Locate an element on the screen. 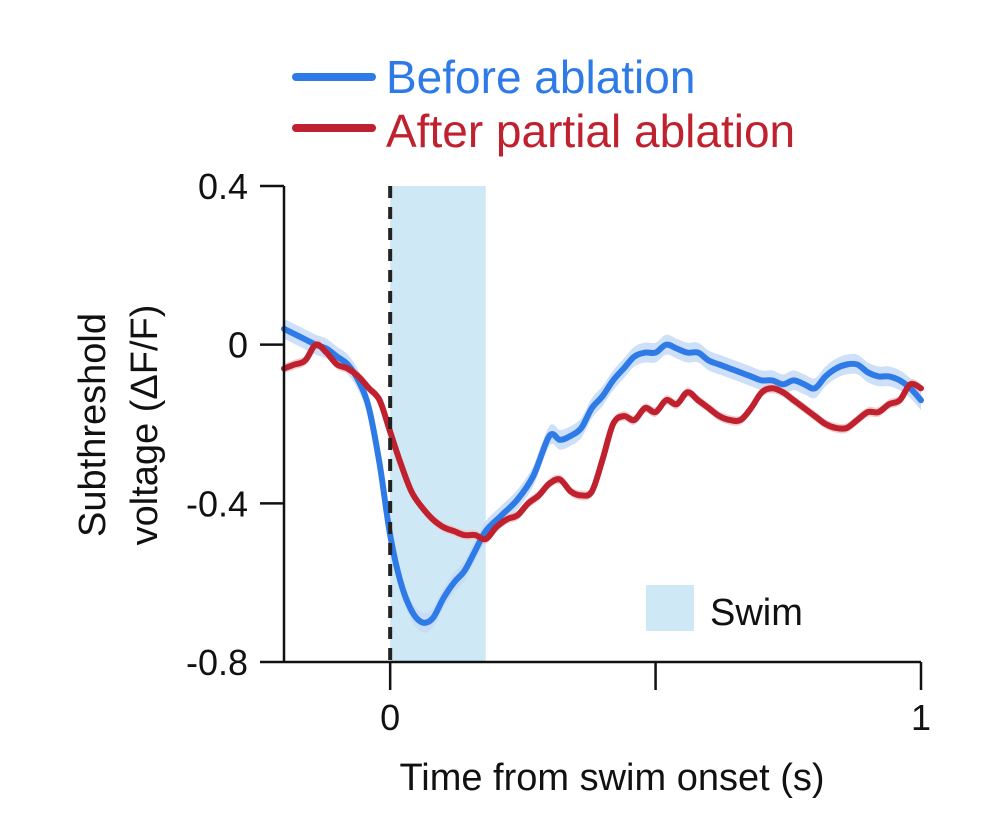 The height and width of the screenshot is (824, 994). x-axis-title: Time from swim onset (s) is located at coordinates (611, 778).